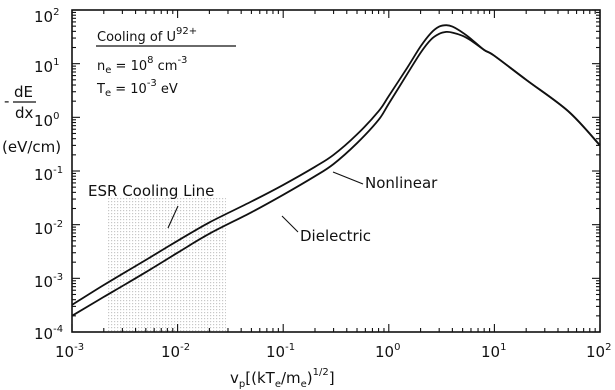 This screenshot has width=615, height=390. I want to click on y-label-minus: -, so click(6, 101).